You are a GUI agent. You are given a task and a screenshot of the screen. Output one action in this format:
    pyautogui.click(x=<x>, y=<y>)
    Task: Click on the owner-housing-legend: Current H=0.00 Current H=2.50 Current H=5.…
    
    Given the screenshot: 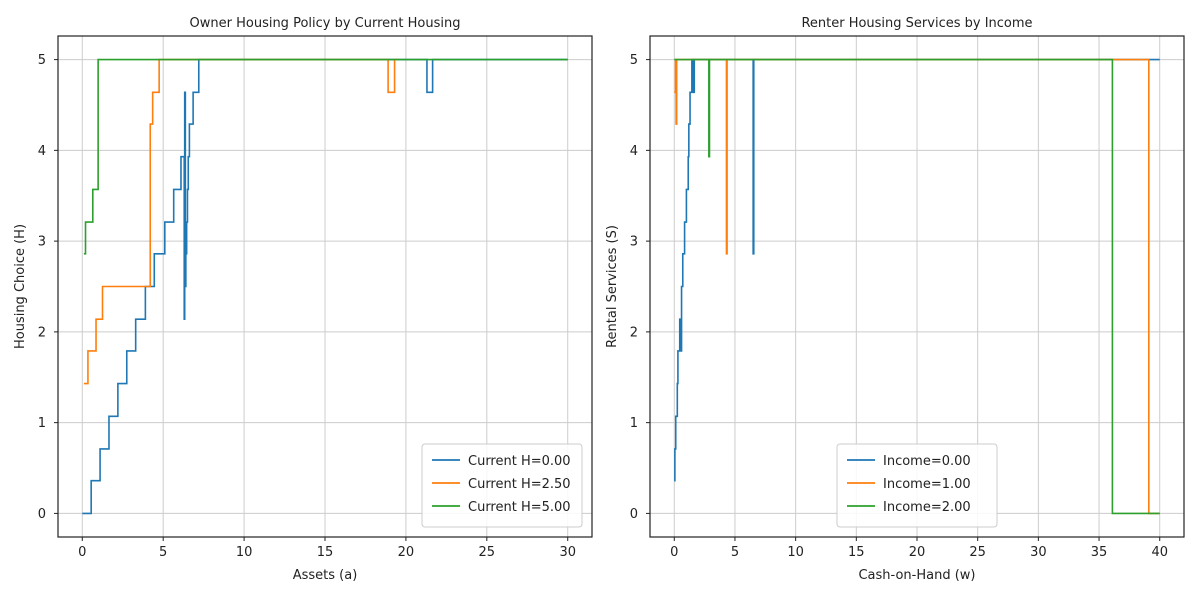 What is the action you would take?
    pyautogui.click(x=502, y=485)
    